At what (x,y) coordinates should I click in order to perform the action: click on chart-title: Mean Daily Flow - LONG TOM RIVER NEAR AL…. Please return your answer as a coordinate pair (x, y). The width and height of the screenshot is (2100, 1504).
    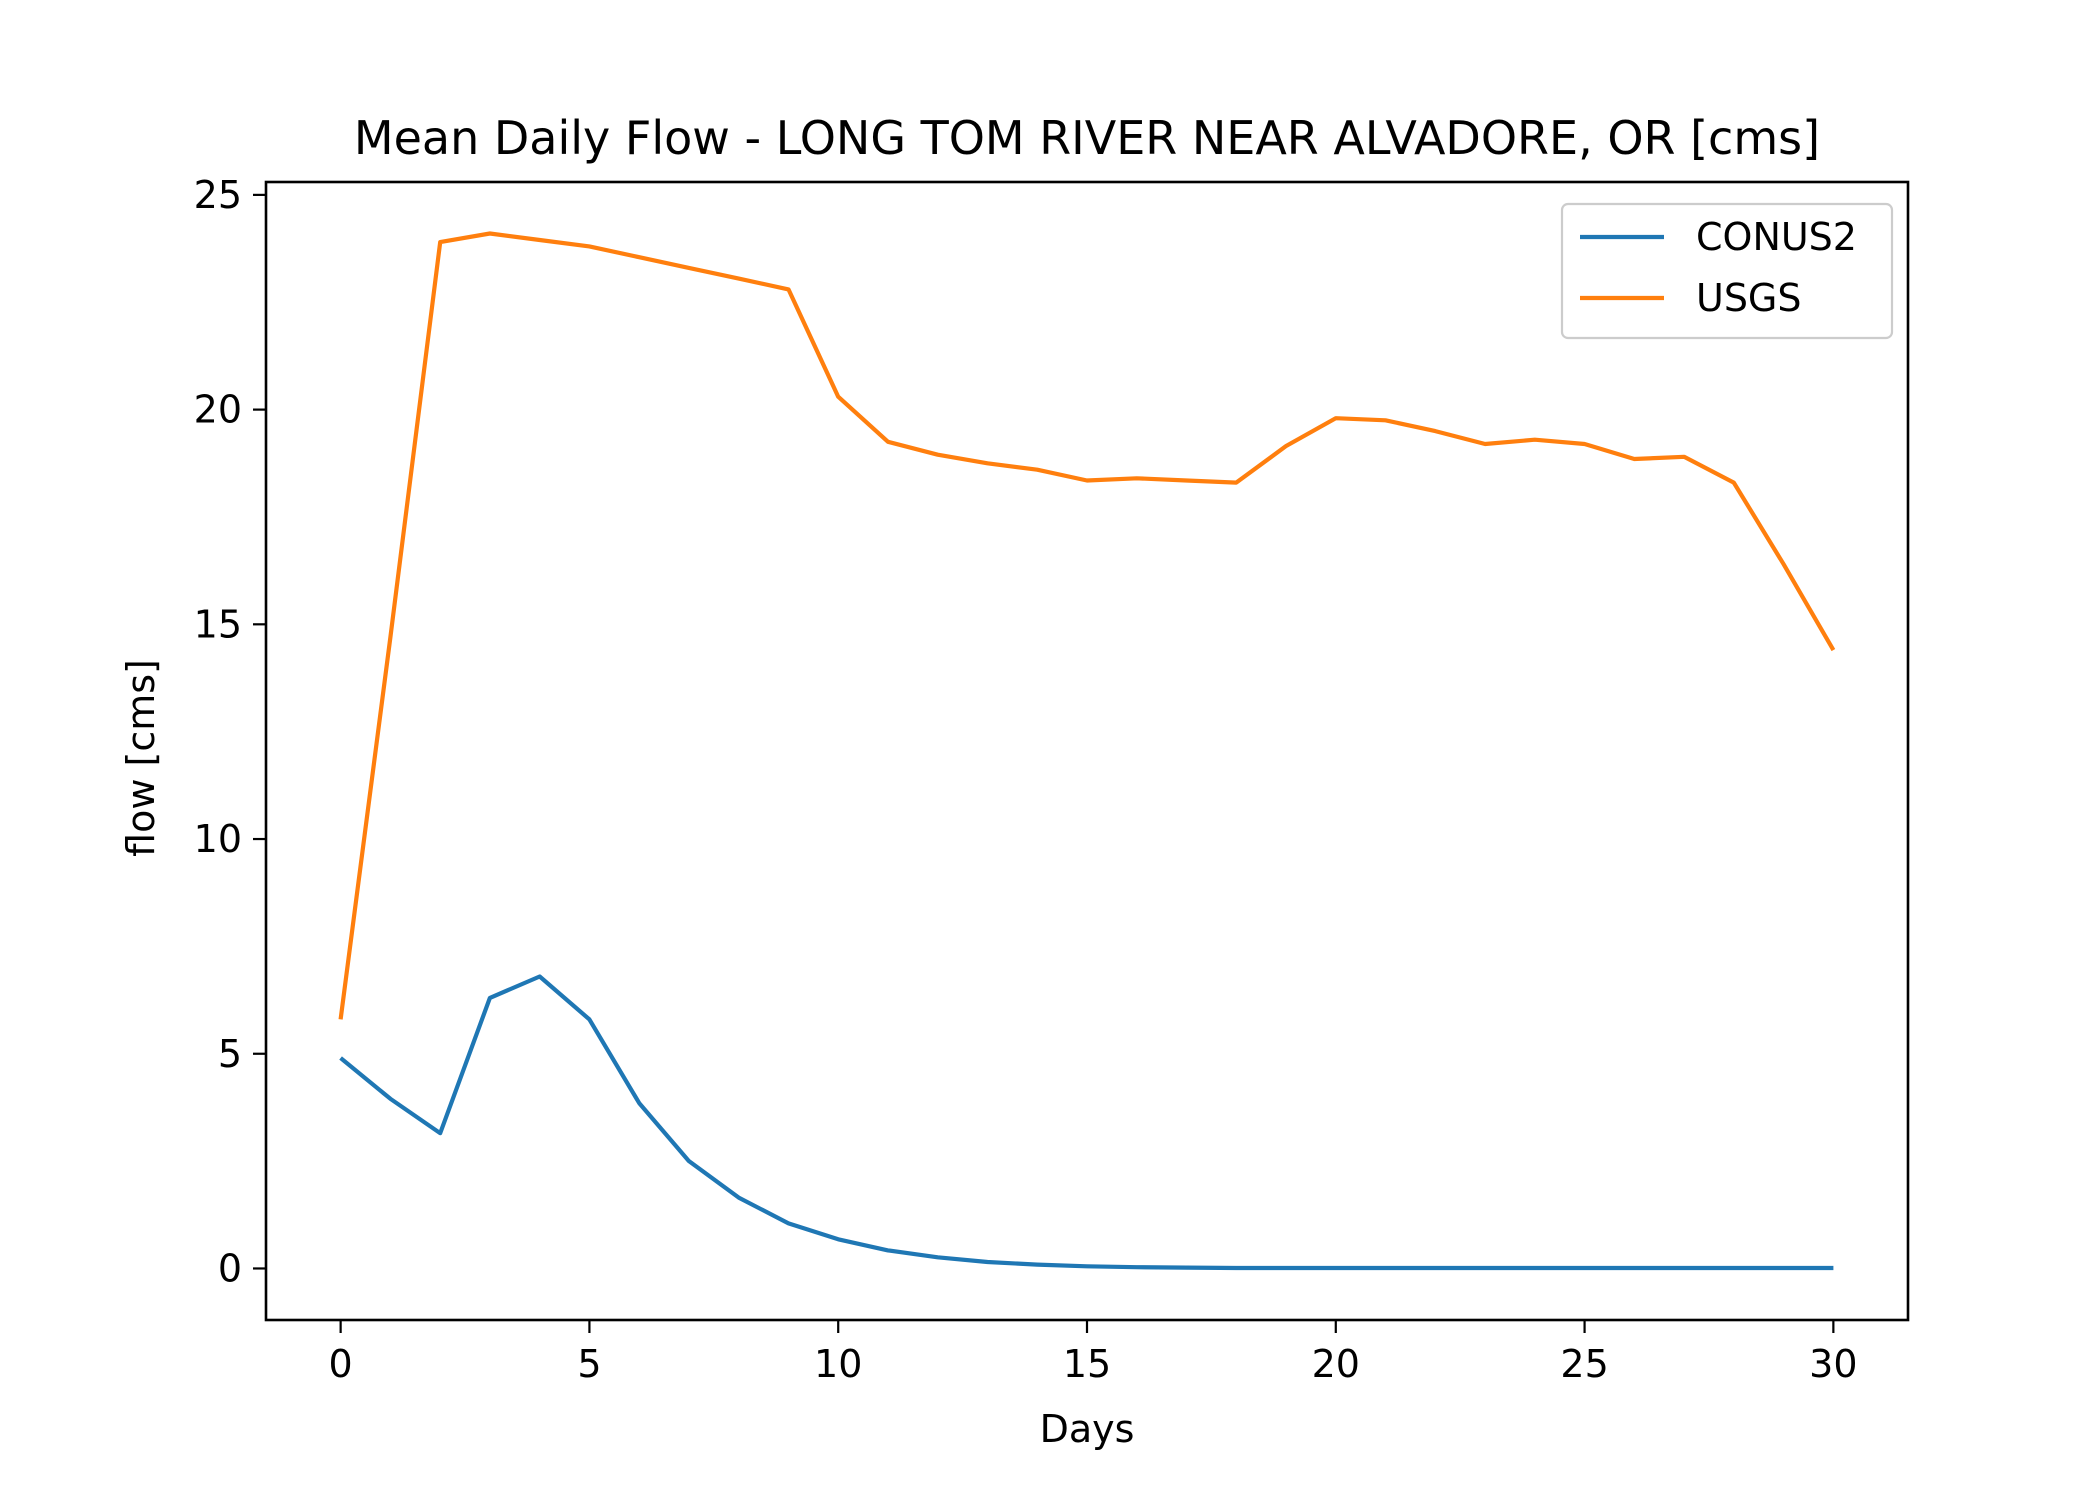
    Looking at the image, I should click on (1087, 138).